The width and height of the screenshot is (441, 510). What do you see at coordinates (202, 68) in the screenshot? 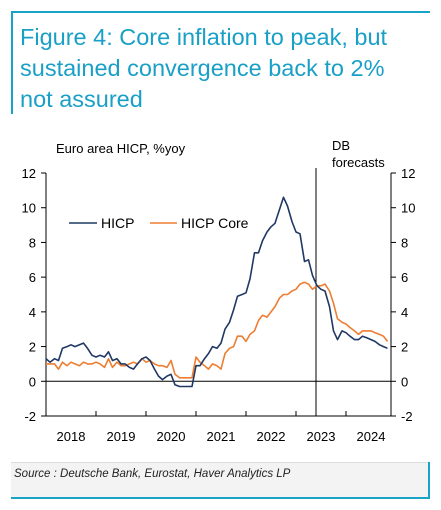
I see `figure-title-line-2: sustained convergence back to 2%` at bounding box center [202, 68].